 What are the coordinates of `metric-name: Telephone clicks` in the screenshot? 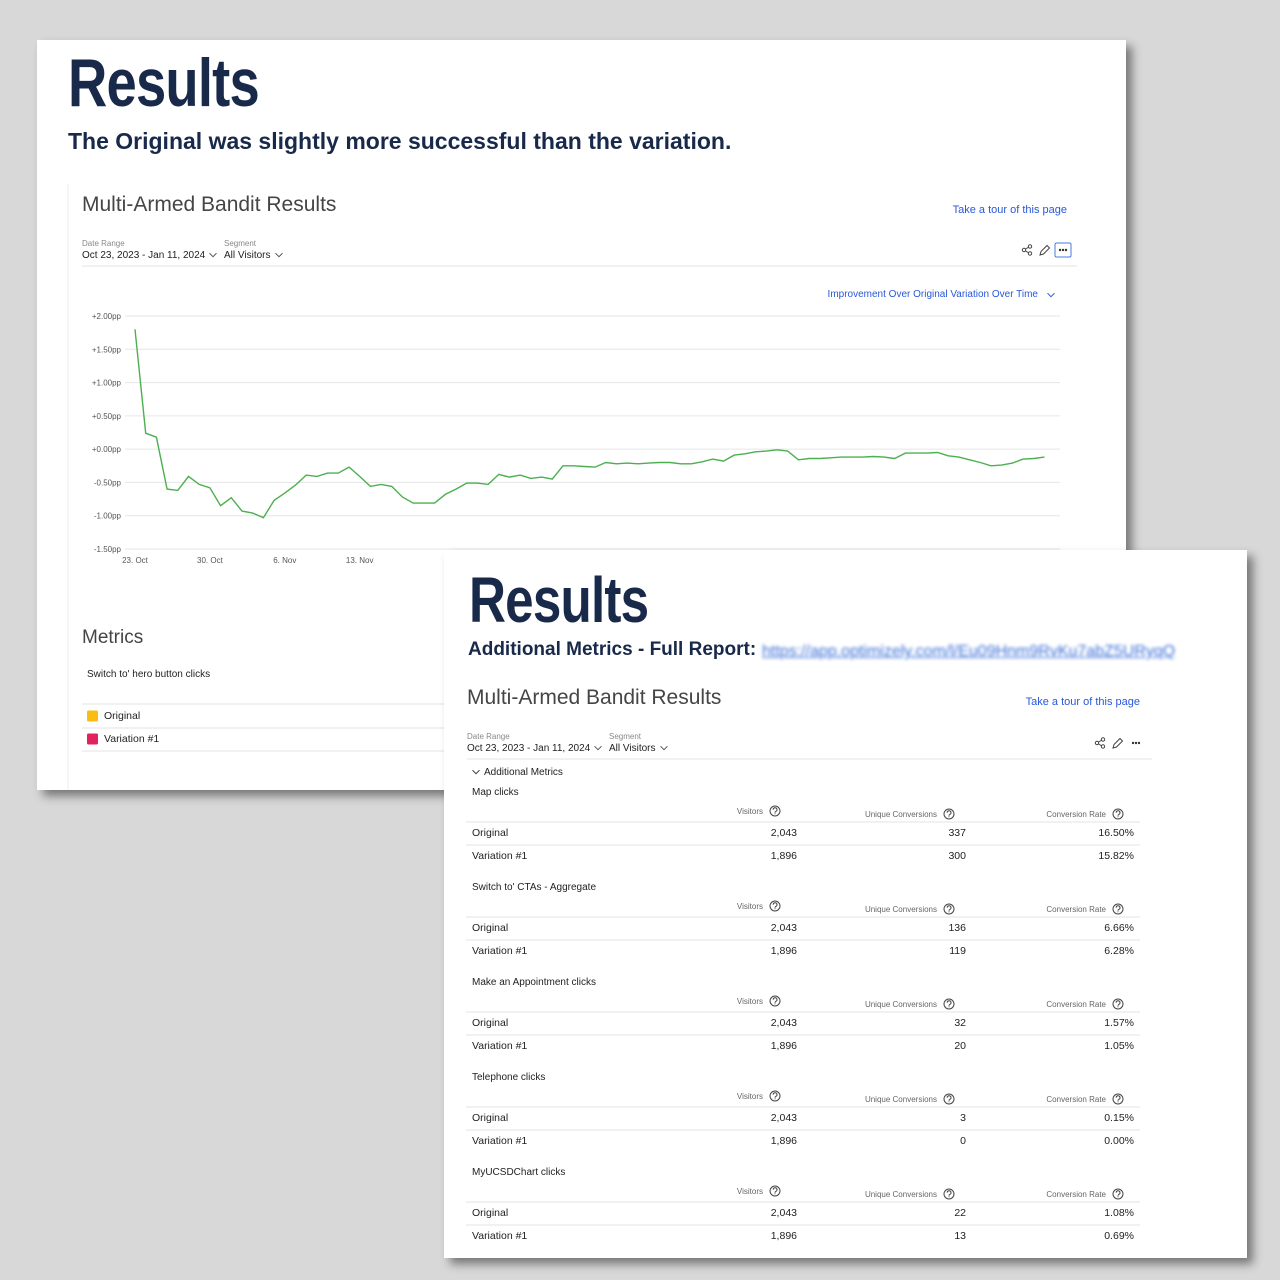 It's located at (509, 1077).